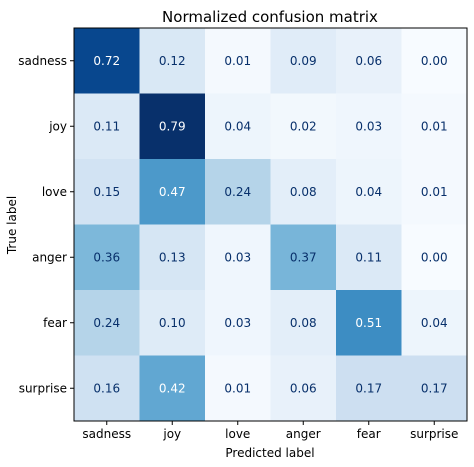 This screenshot has width=474, height=467. I want to click on x-tick-label: sadness, so click(106, 434).